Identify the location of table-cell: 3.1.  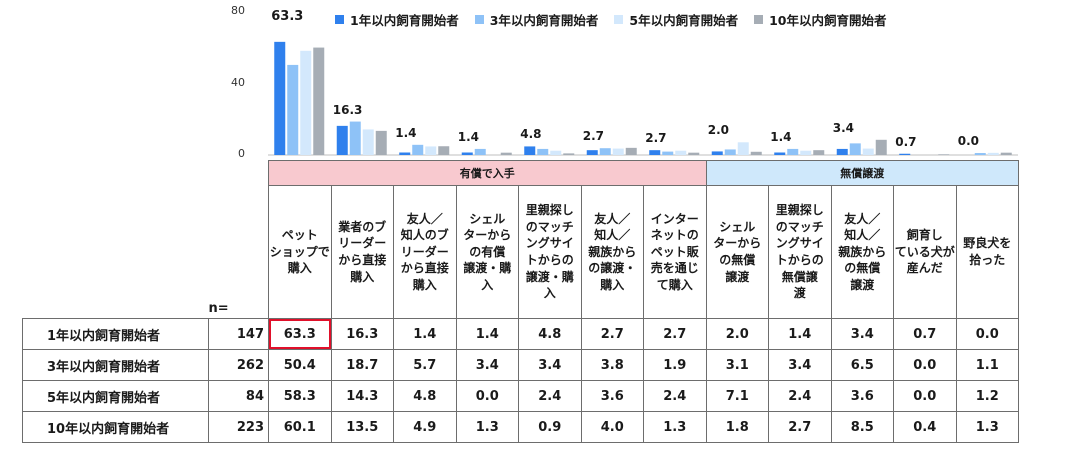
(737, 365).